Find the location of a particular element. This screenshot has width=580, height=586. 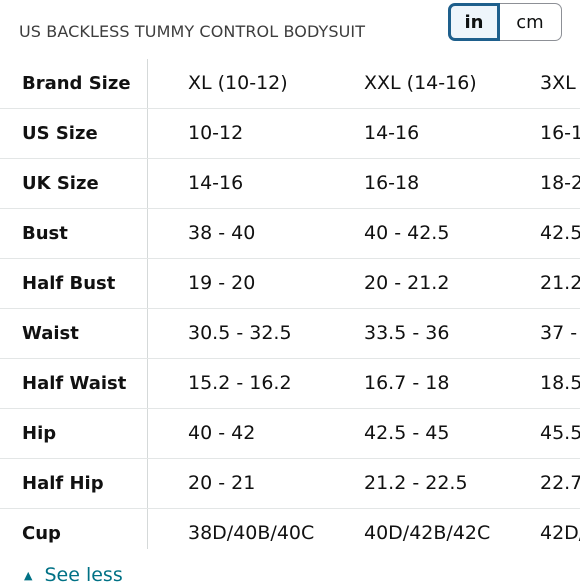

unit-toggle: in cm is located at coordinates (505, 22).